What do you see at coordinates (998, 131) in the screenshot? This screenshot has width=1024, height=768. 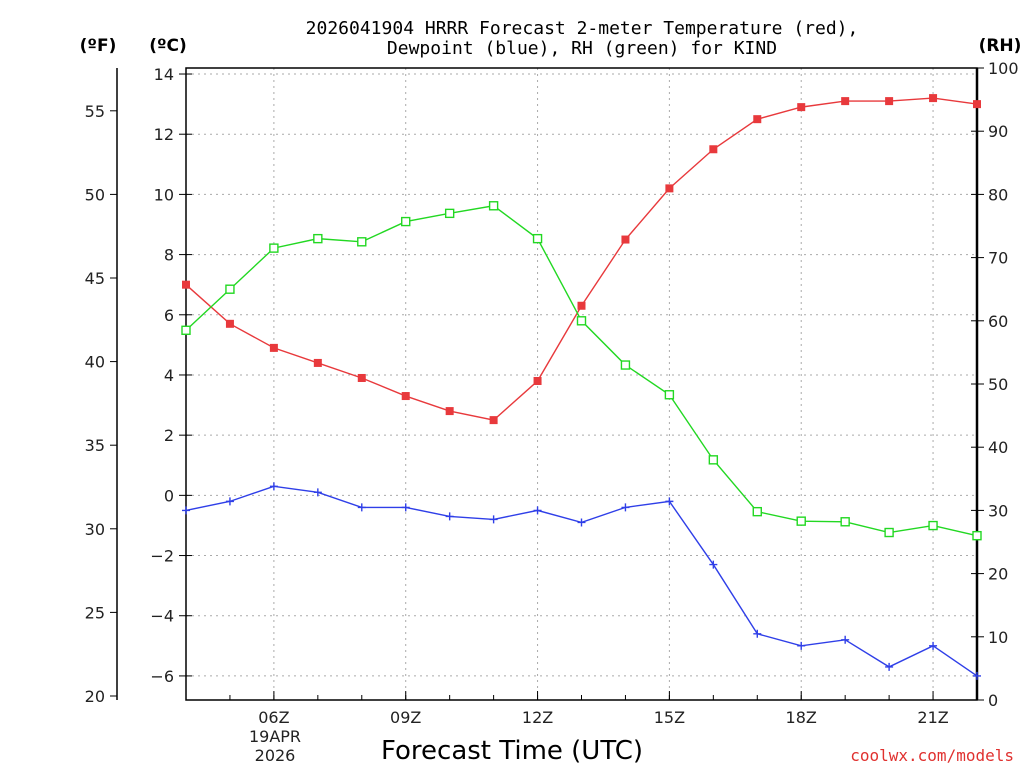 I see `rh-tick-label: 90` at bounding box center [998, 131].